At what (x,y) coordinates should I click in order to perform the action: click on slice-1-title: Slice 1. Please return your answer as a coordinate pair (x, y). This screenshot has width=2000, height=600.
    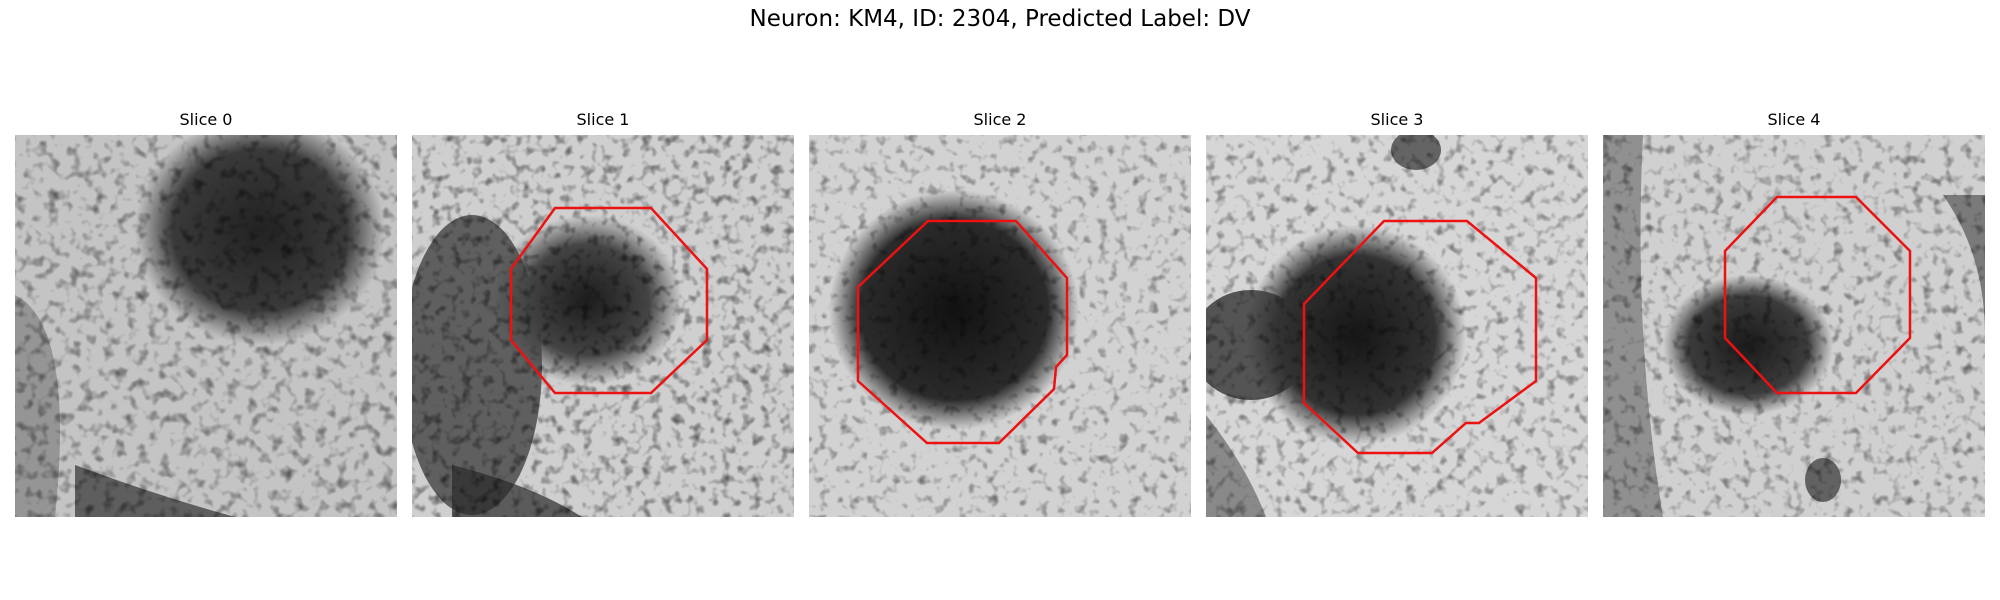
    Looking at the image, I should click on (603, 119).